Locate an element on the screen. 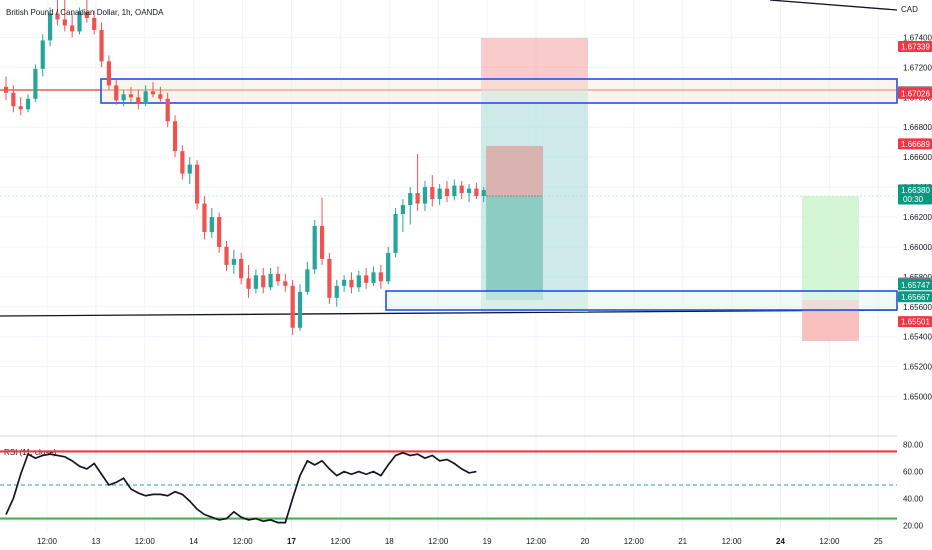 This screenshot has width=932, height=550. price-tick-label: 1.67400 is located at coordinates (917, 37).